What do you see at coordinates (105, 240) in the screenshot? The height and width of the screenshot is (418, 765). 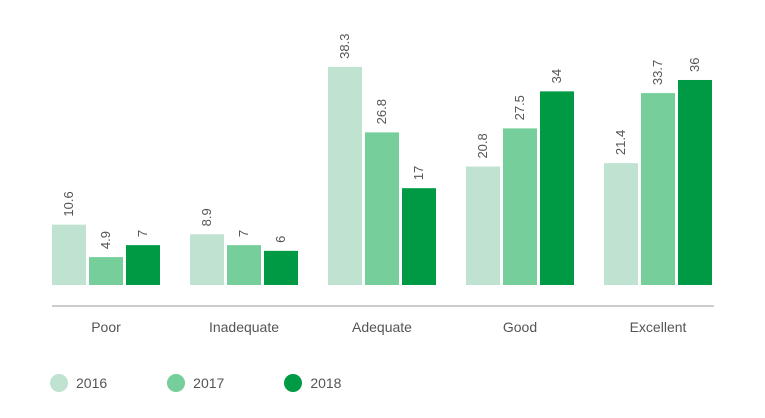 I see `data-label-poor-2017: 4.9` at bounding box center [105, 240].